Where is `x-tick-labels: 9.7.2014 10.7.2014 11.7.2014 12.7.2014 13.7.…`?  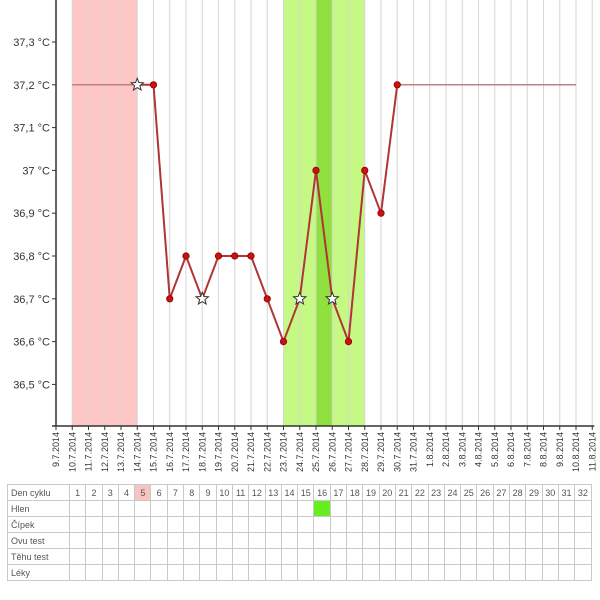
x-tick-labels: 9.7.2014 10.7.2014 11.7.2014 12.7.2014 13.7.… is located at coordinates (324, 452).